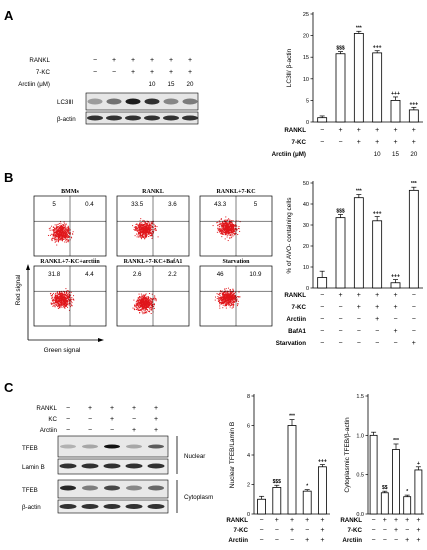  Describe the element at coordinates (134, 430) in the screenshot. I see `c-sign-2-3: +` at that location.